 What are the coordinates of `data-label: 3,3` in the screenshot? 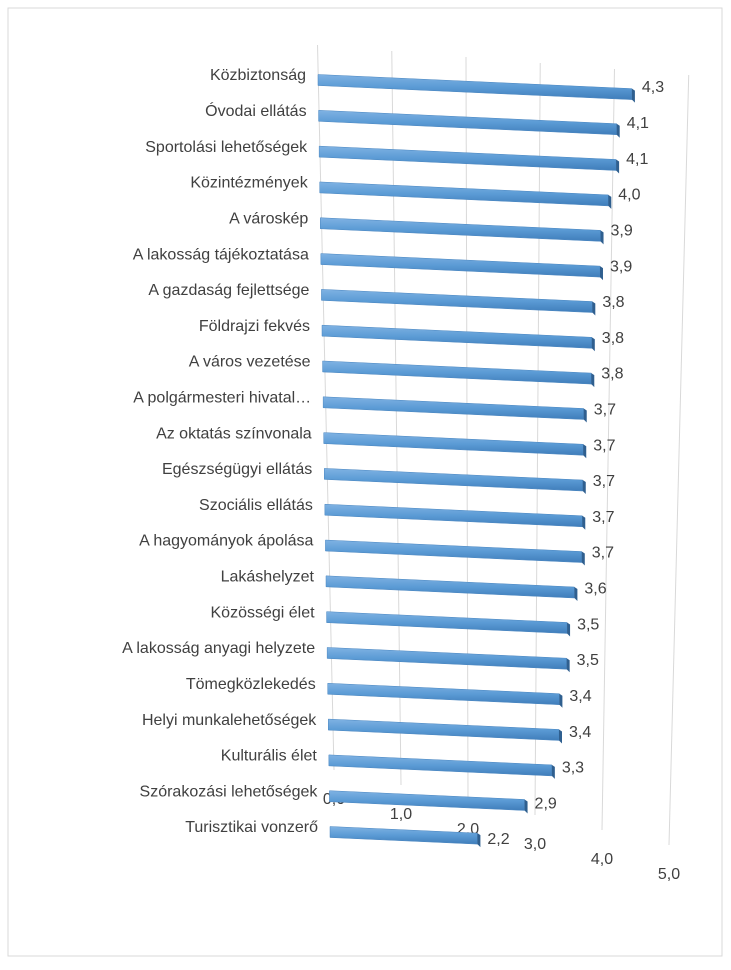 It's located at (573, 768).